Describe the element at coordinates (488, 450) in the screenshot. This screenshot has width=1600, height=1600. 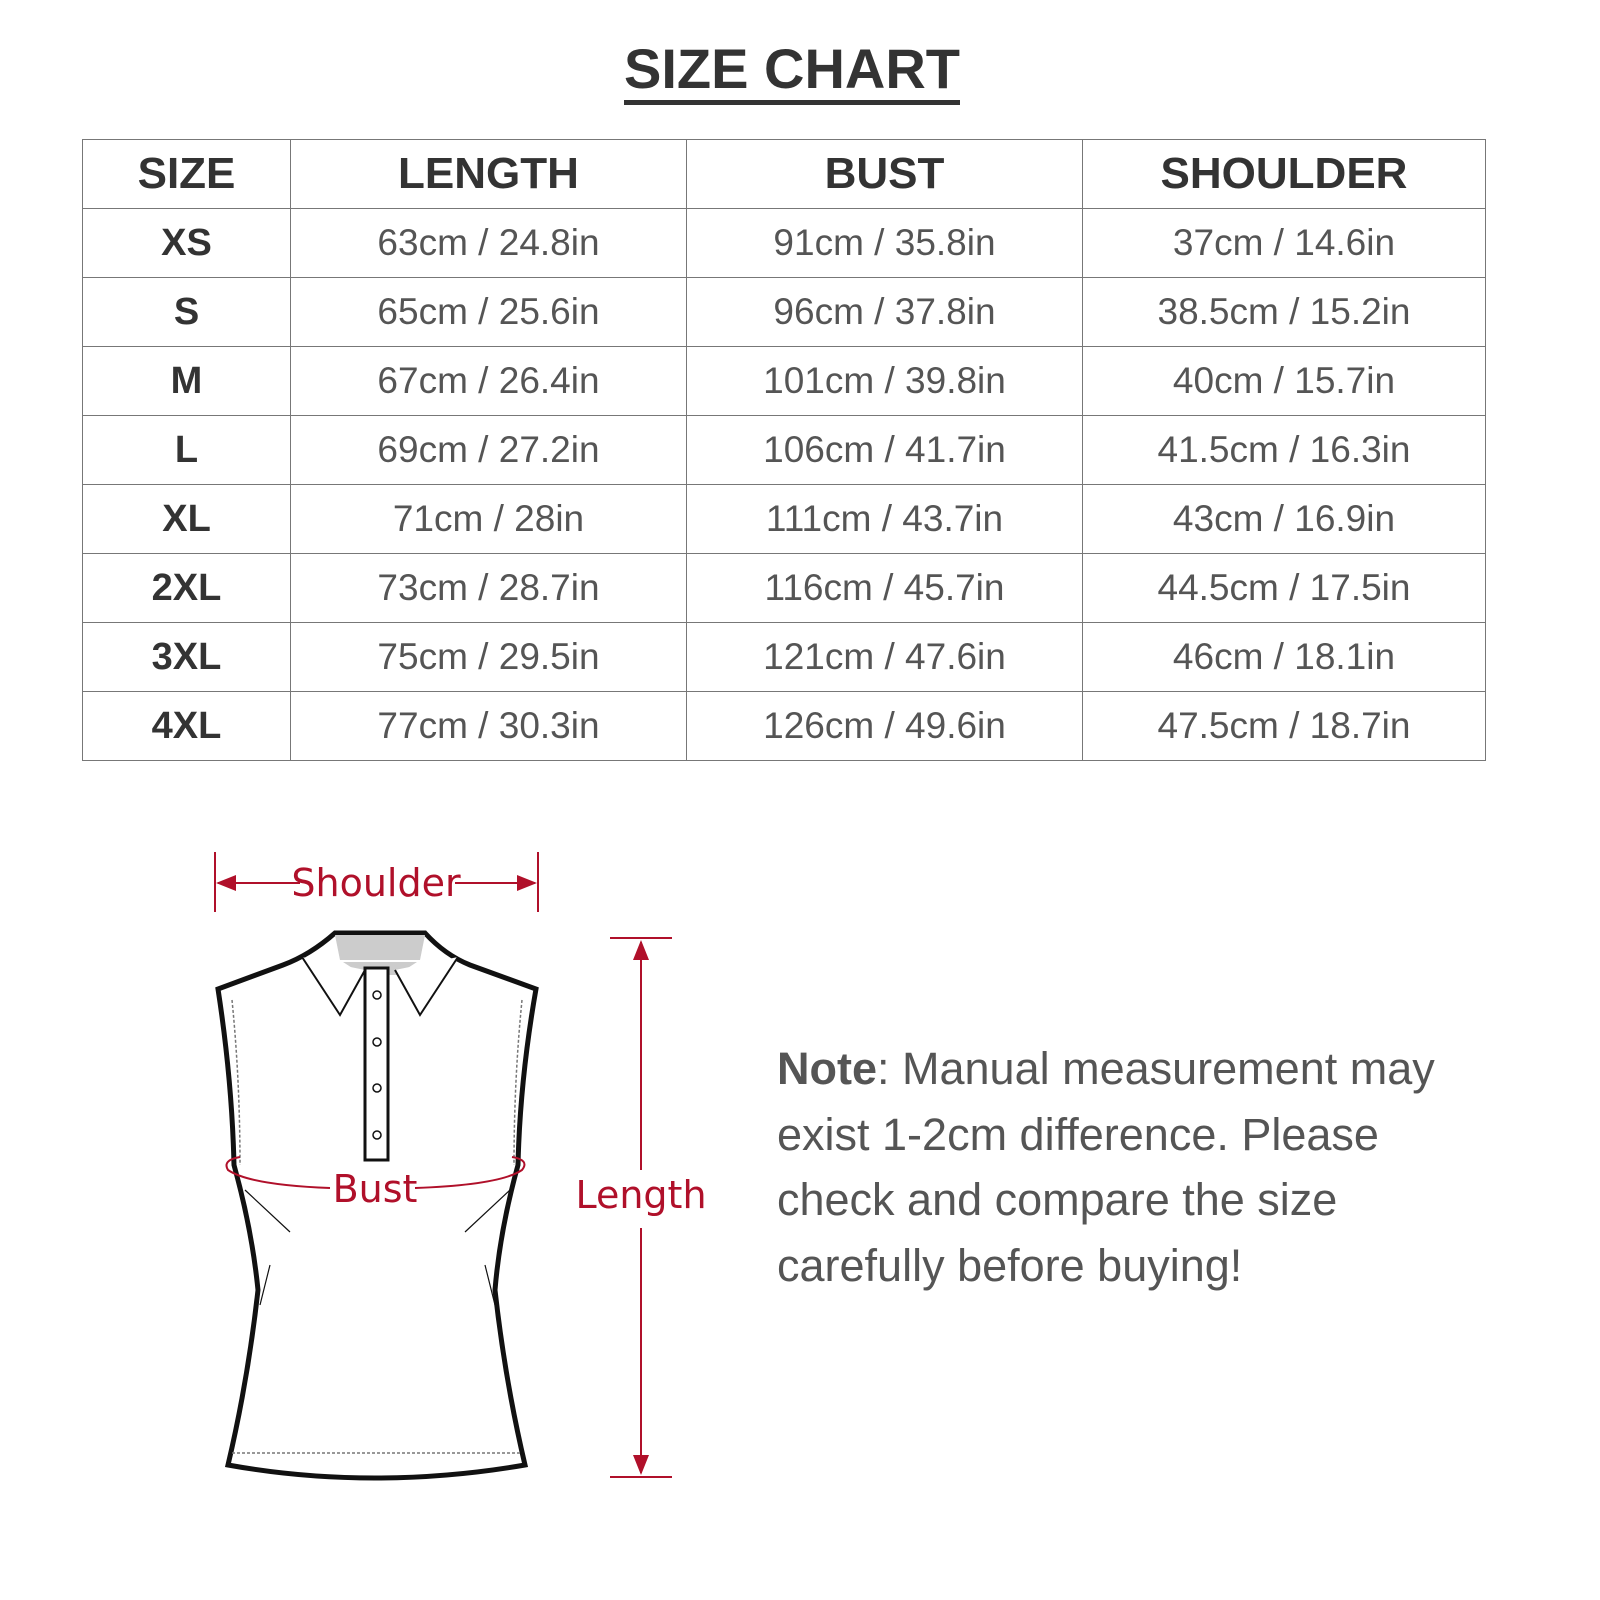
I see `length-cell: 69cm / 27.2in` at that location.